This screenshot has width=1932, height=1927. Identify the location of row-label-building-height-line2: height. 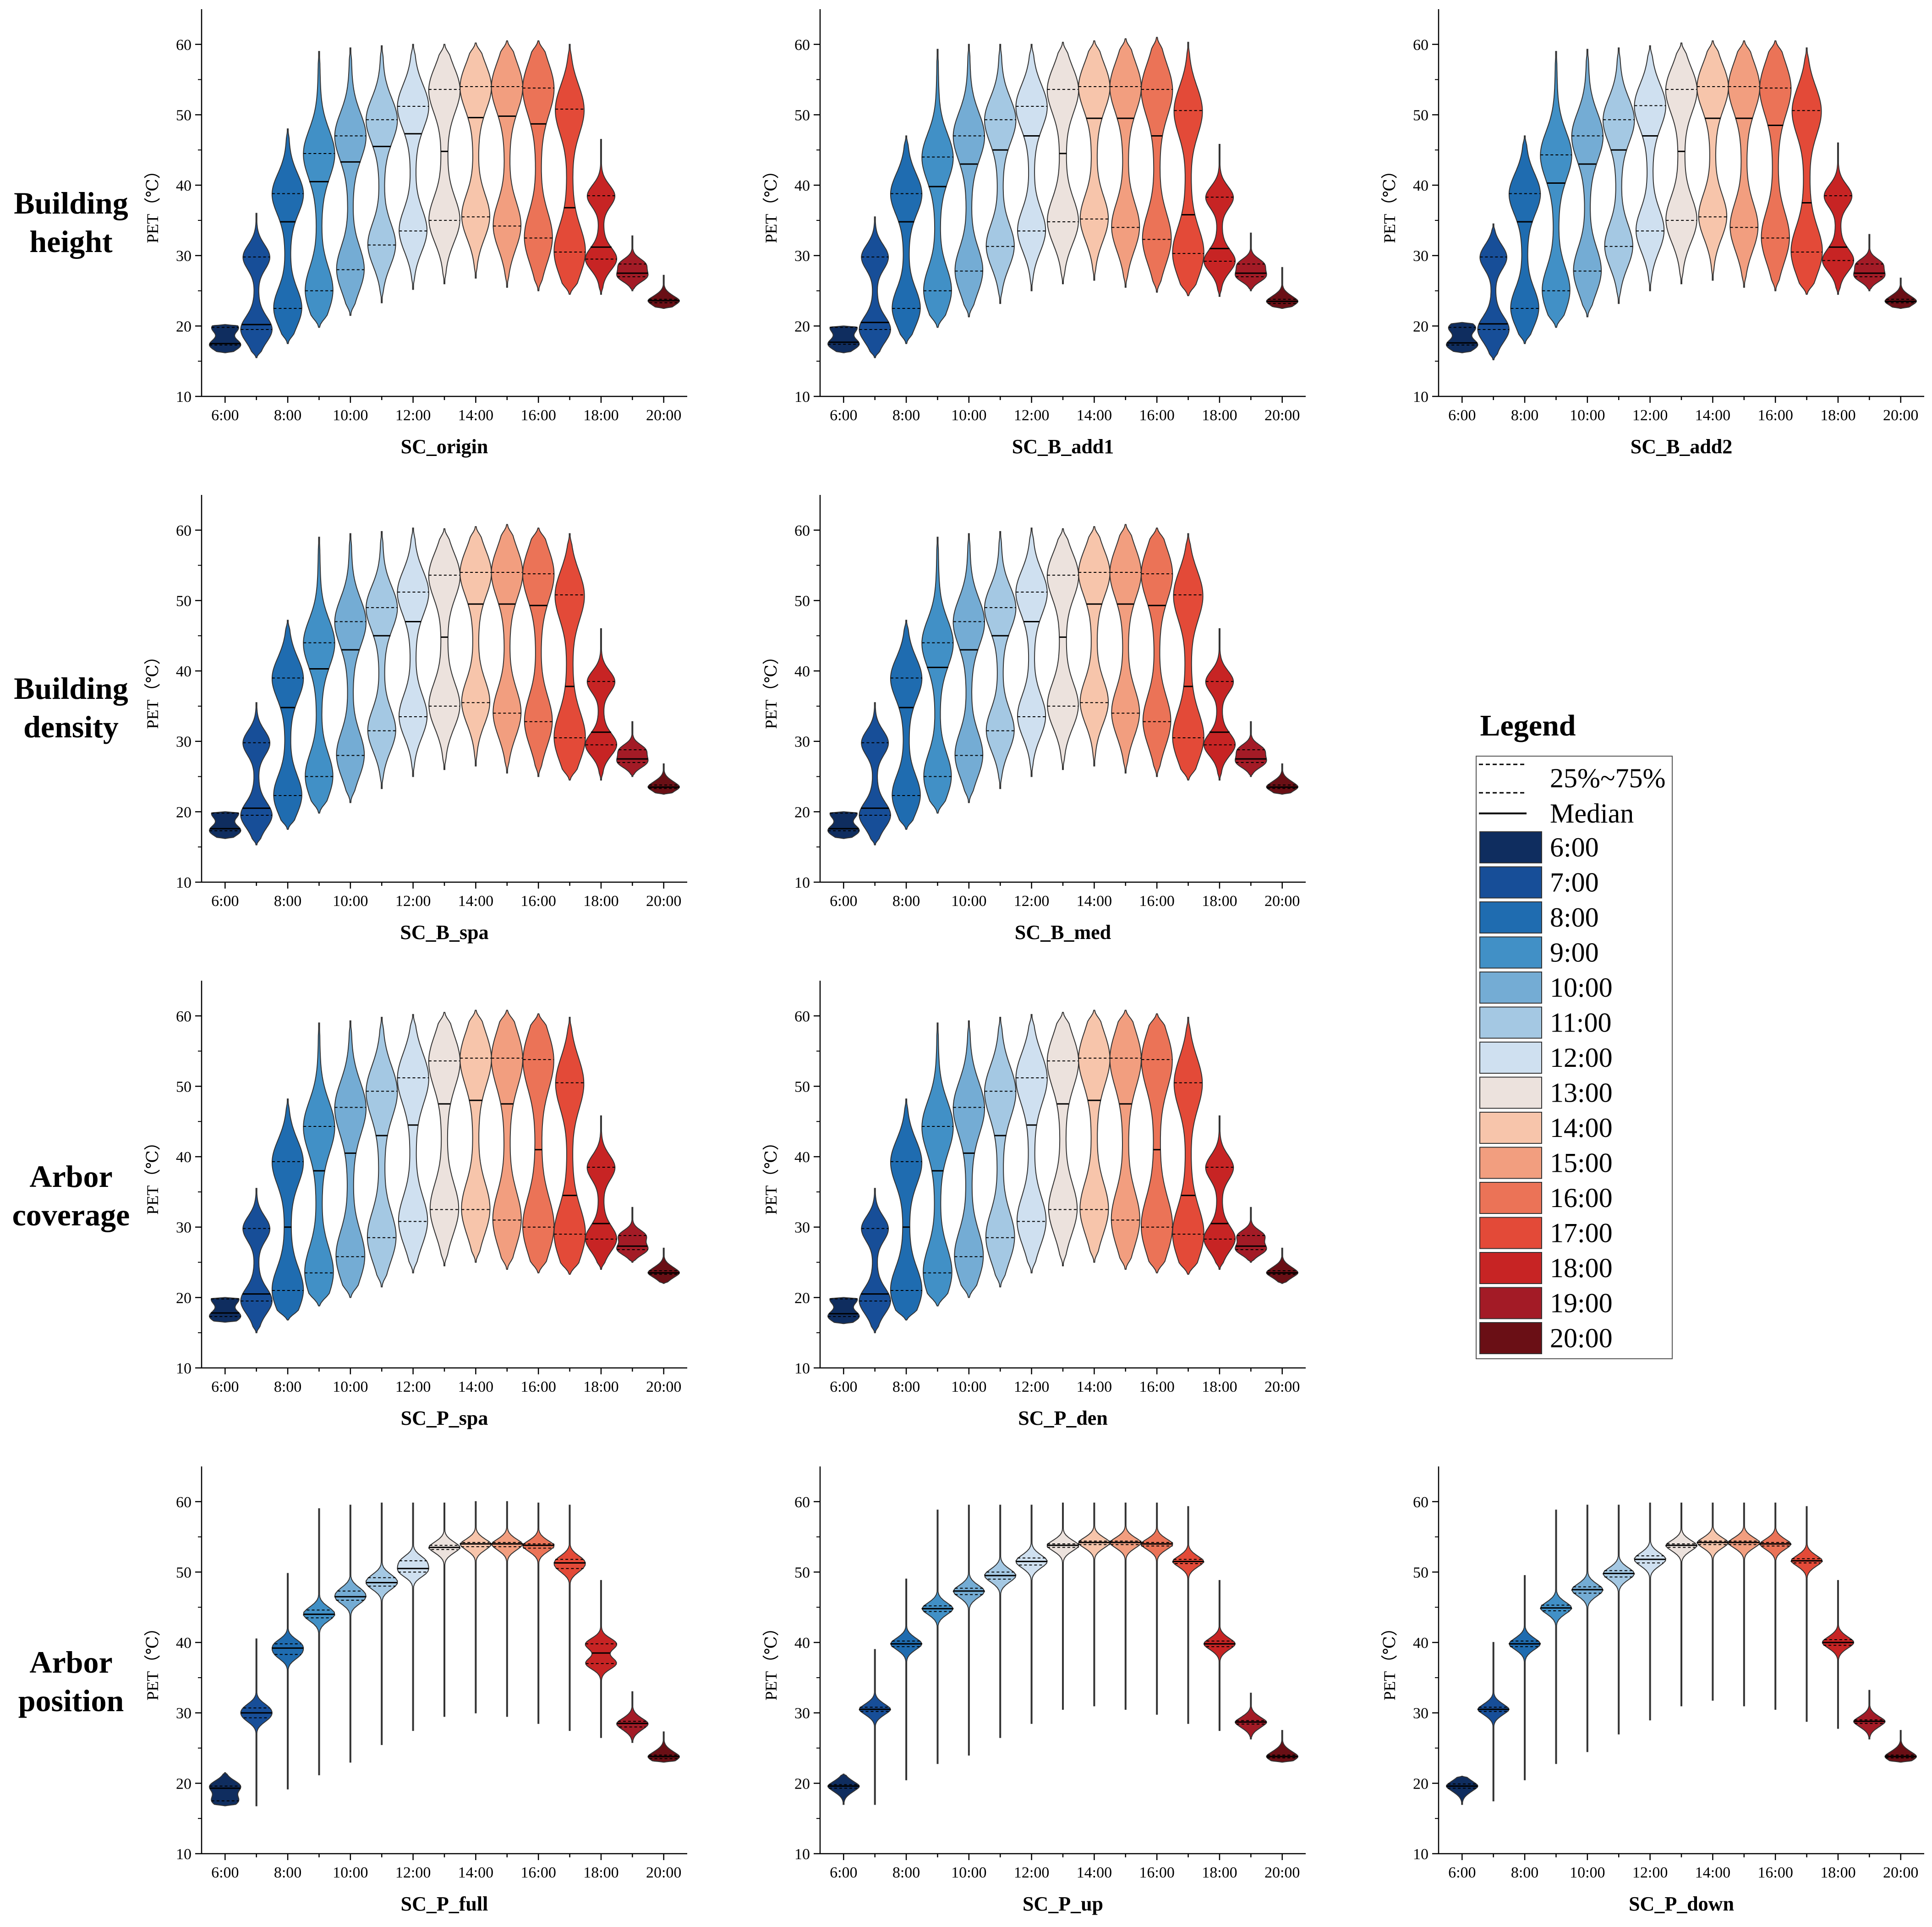
(71, 241).